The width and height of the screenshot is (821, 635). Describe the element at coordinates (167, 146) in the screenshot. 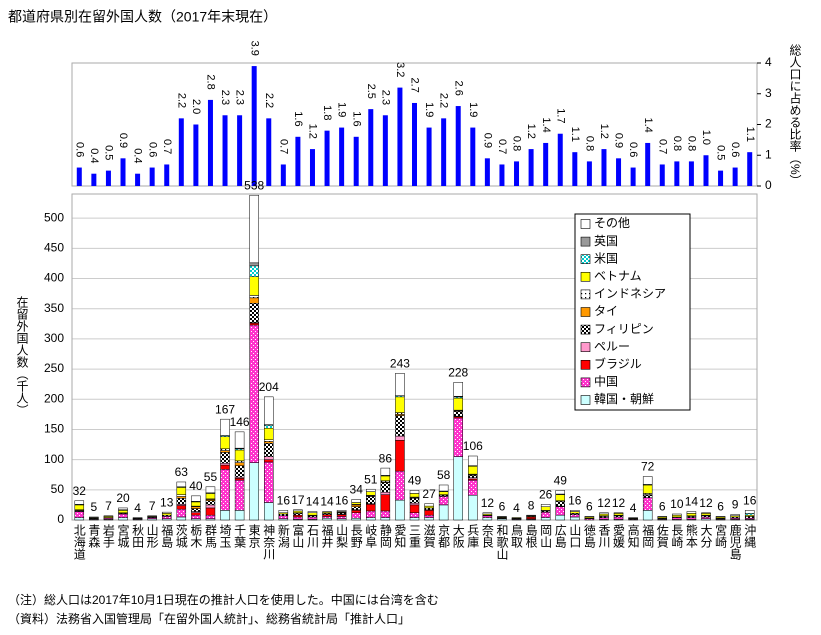

I see `value-label: 0.7` at that location.